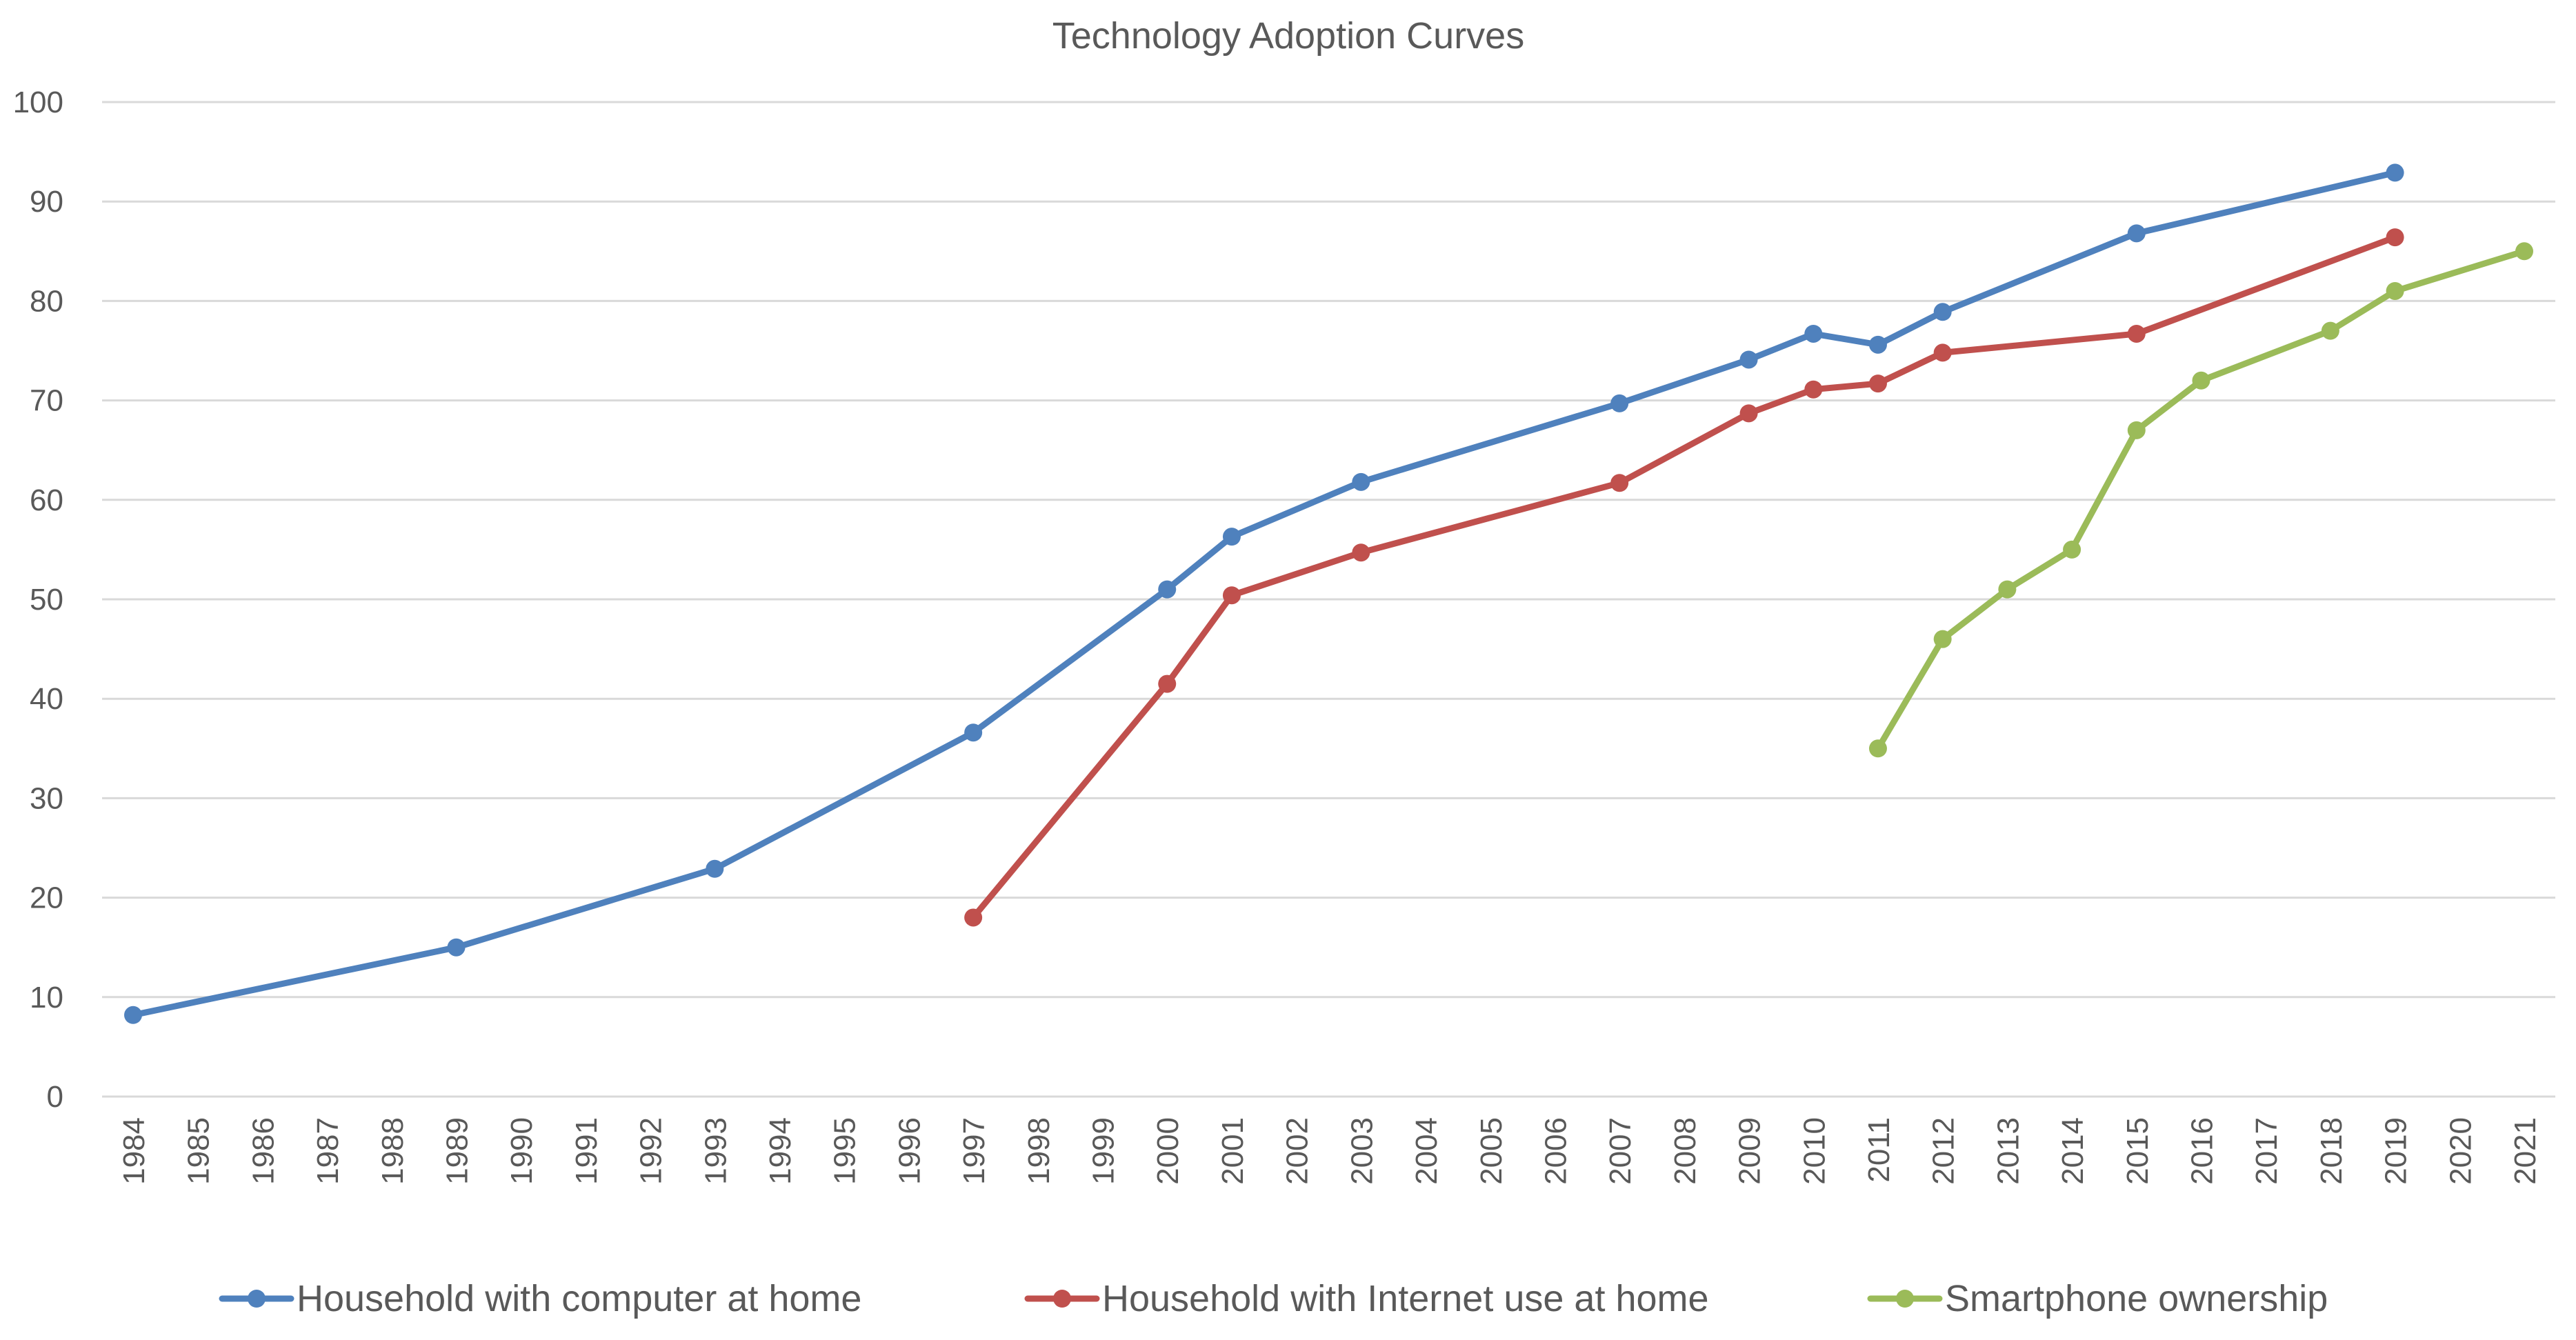  I want to click on x-tick-label: 2015, so click(2138, 1151).